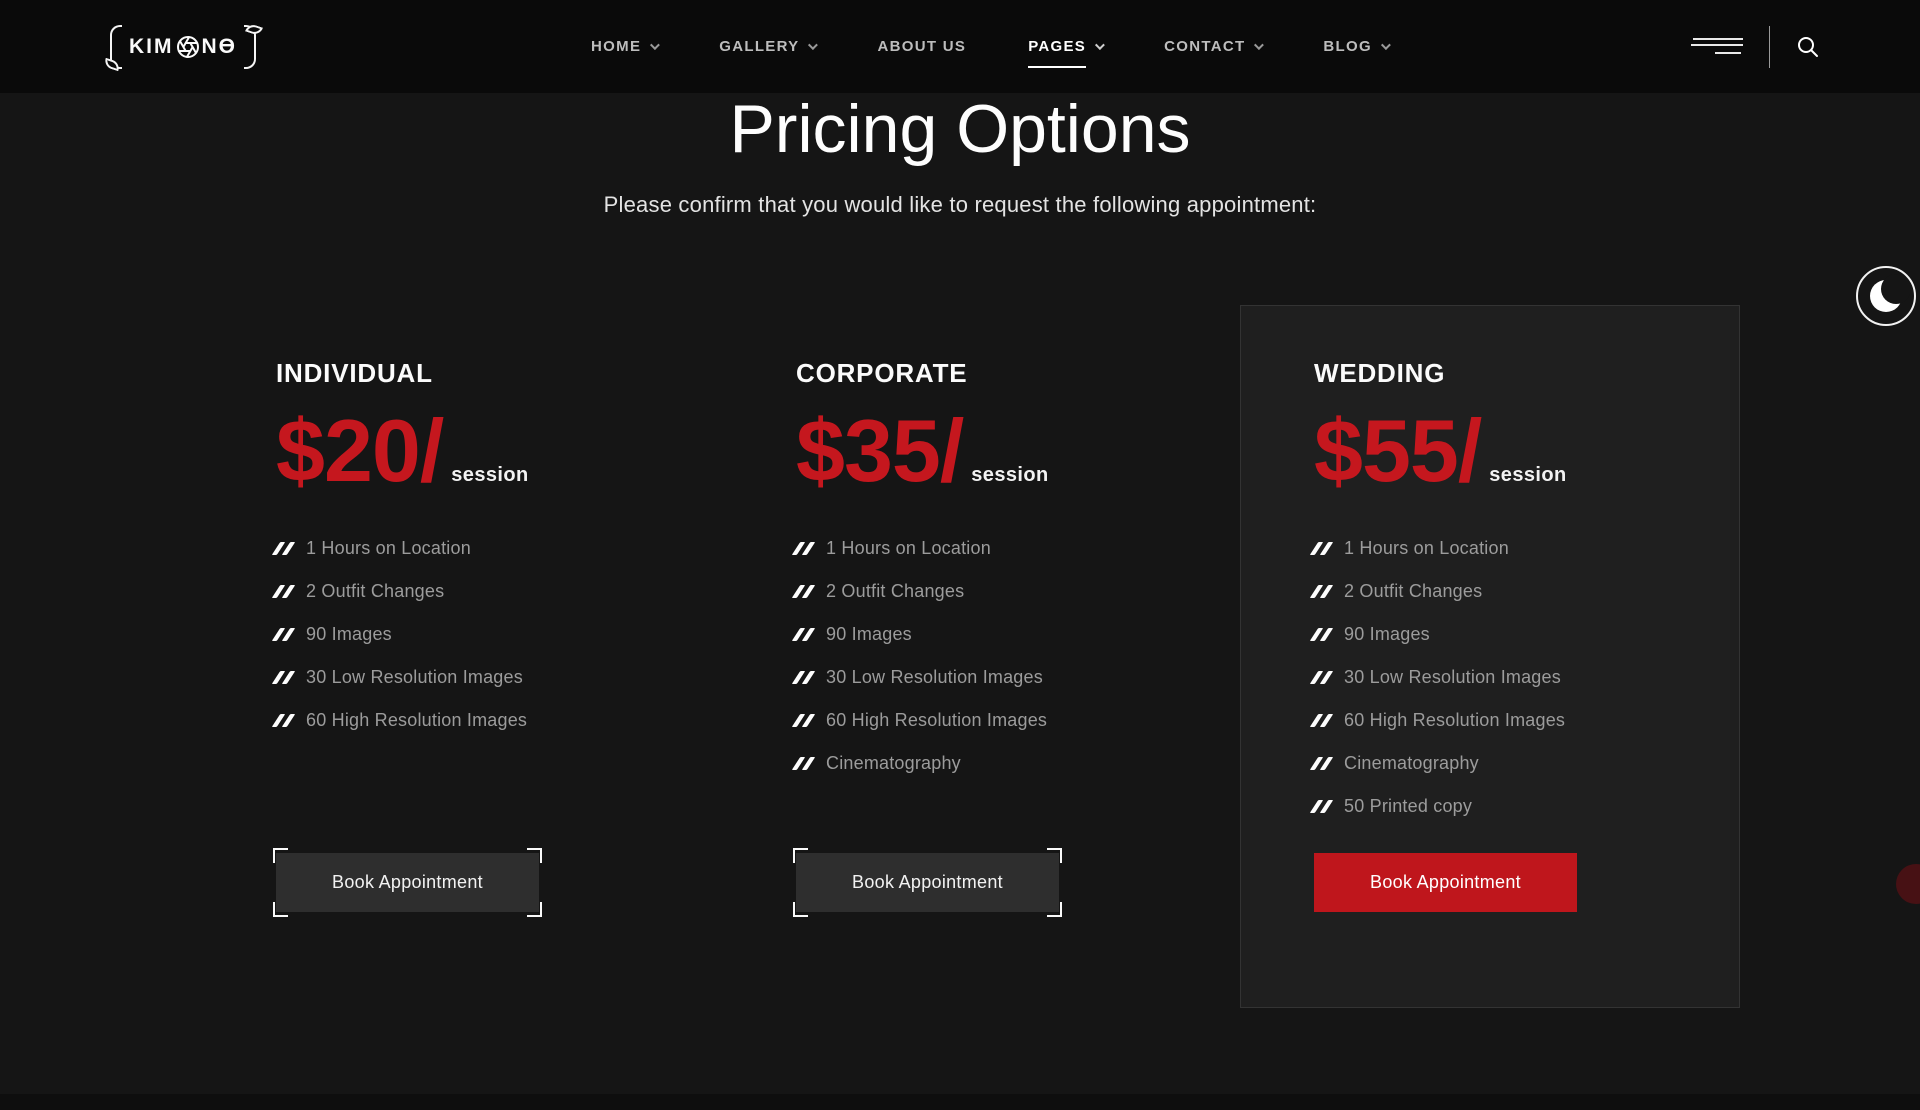 The width and height of the screenshot is (1920, 1110). What do you see at coordinates (210, 46) in the screenshot?
I see `logo-text-n: N` at bounding box center [210, 46].